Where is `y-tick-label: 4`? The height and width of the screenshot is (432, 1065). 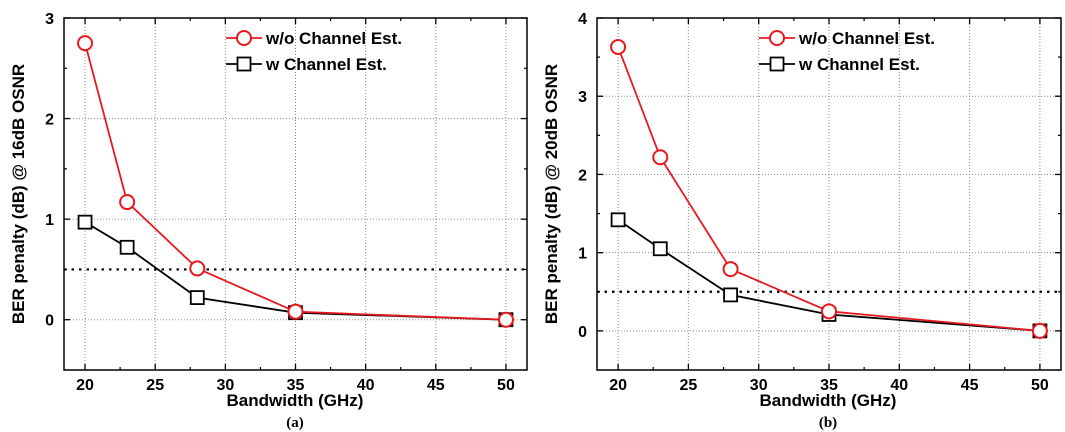 y-tick-label: 4 is located at coordinates (582, 19).